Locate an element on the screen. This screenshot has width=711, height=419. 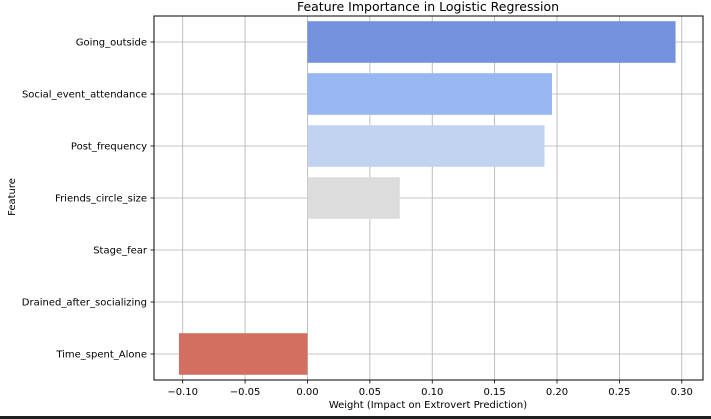
x-tick-label: −0.05 is located at coordinates (245, 392).